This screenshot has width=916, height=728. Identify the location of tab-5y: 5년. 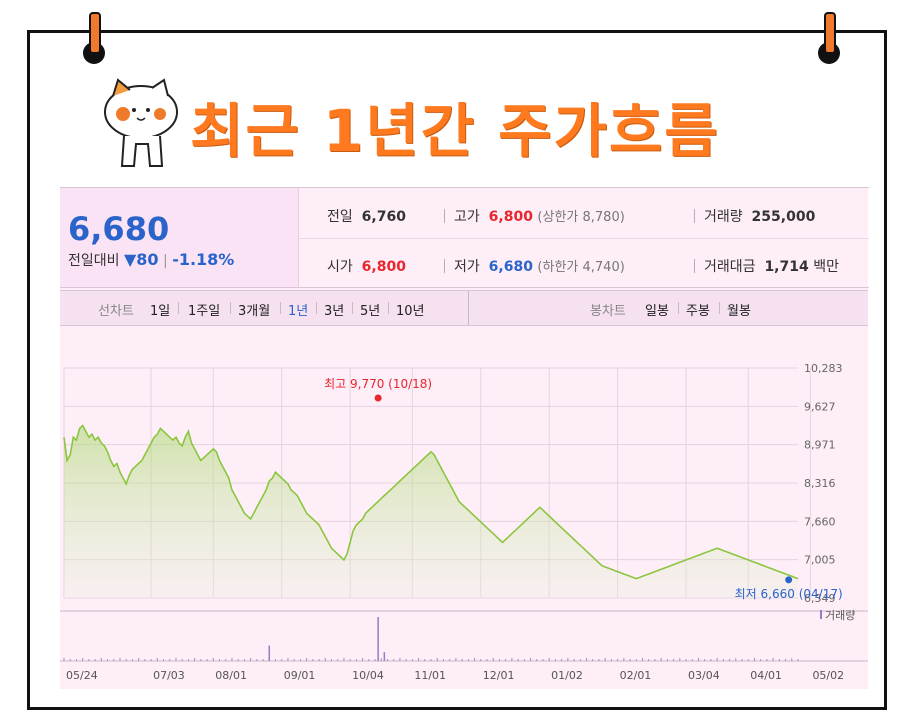
(370, 311).